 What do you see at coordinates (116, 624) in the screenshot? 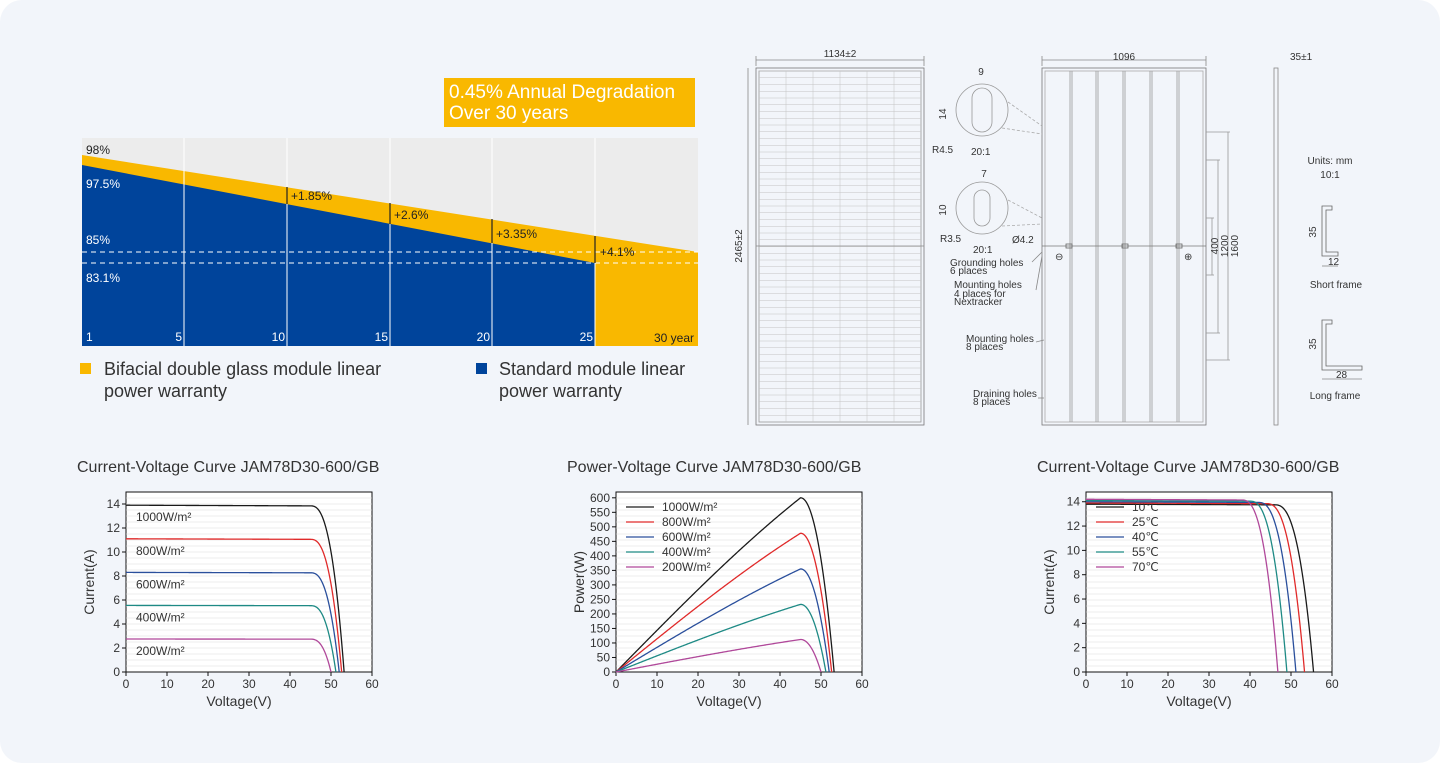
I see `y-tick-label: 4` at bounding box center [116, 624].